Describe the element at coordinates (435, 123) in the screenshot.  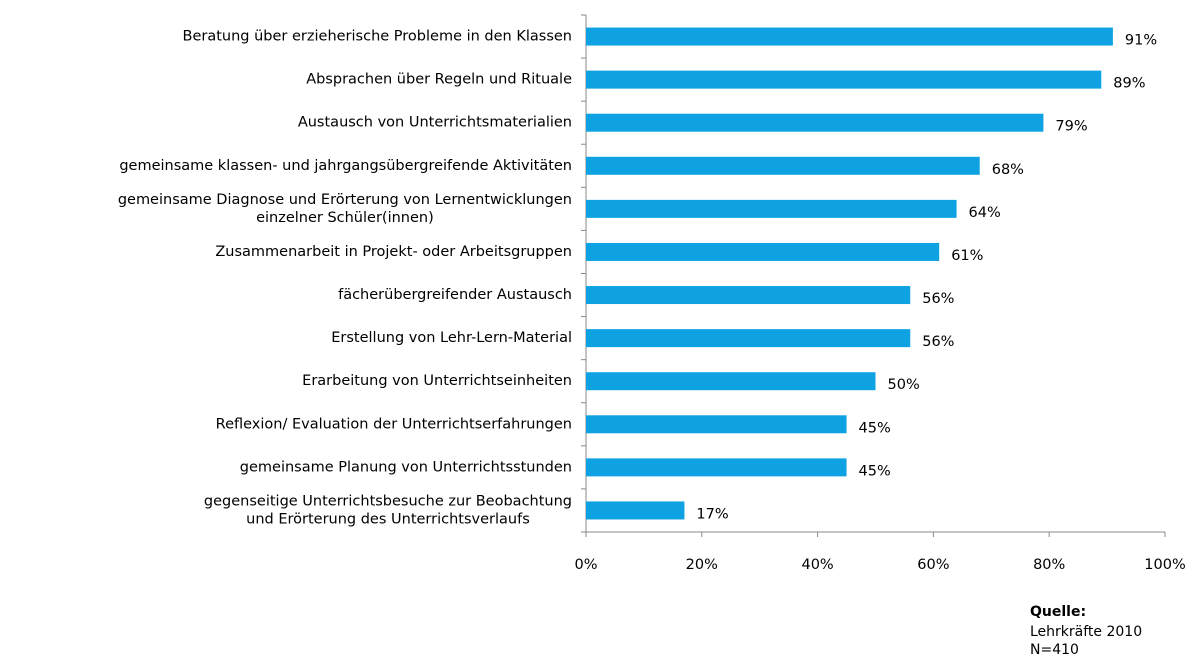
I see `category-label: Austausch von Unterrichtsmaterialien` at that location.